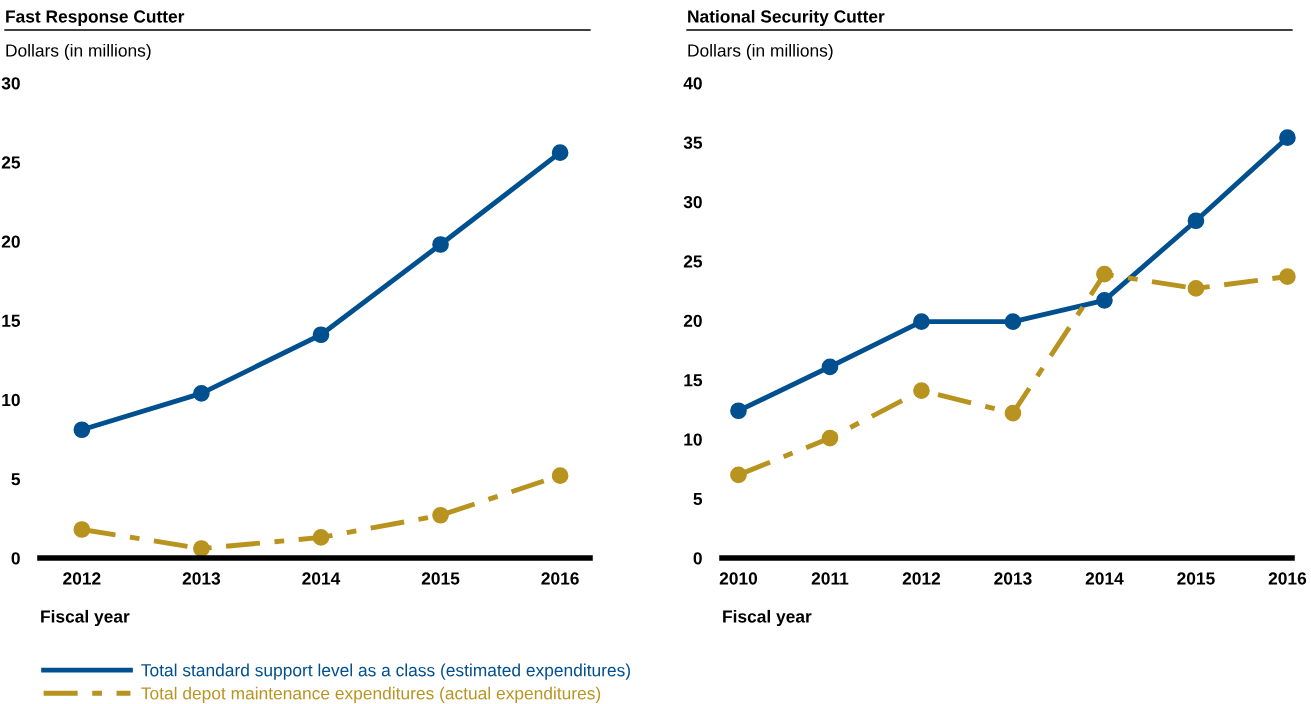 The height and width of the screenshot is (704, 1311). What do you see at coordinates (738, 578) in the screenshot?
I see `x-tick-label: 2010` at bounding box center [738, 578].